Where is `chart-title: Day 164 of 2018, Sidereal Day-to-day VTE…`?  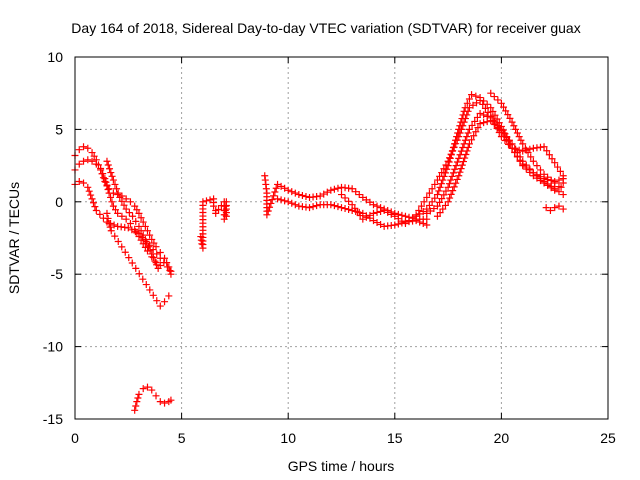
chart-title: Day 164 of 2018, Sidereal Day-to-day VTE… is located at coordinates (325, 28).